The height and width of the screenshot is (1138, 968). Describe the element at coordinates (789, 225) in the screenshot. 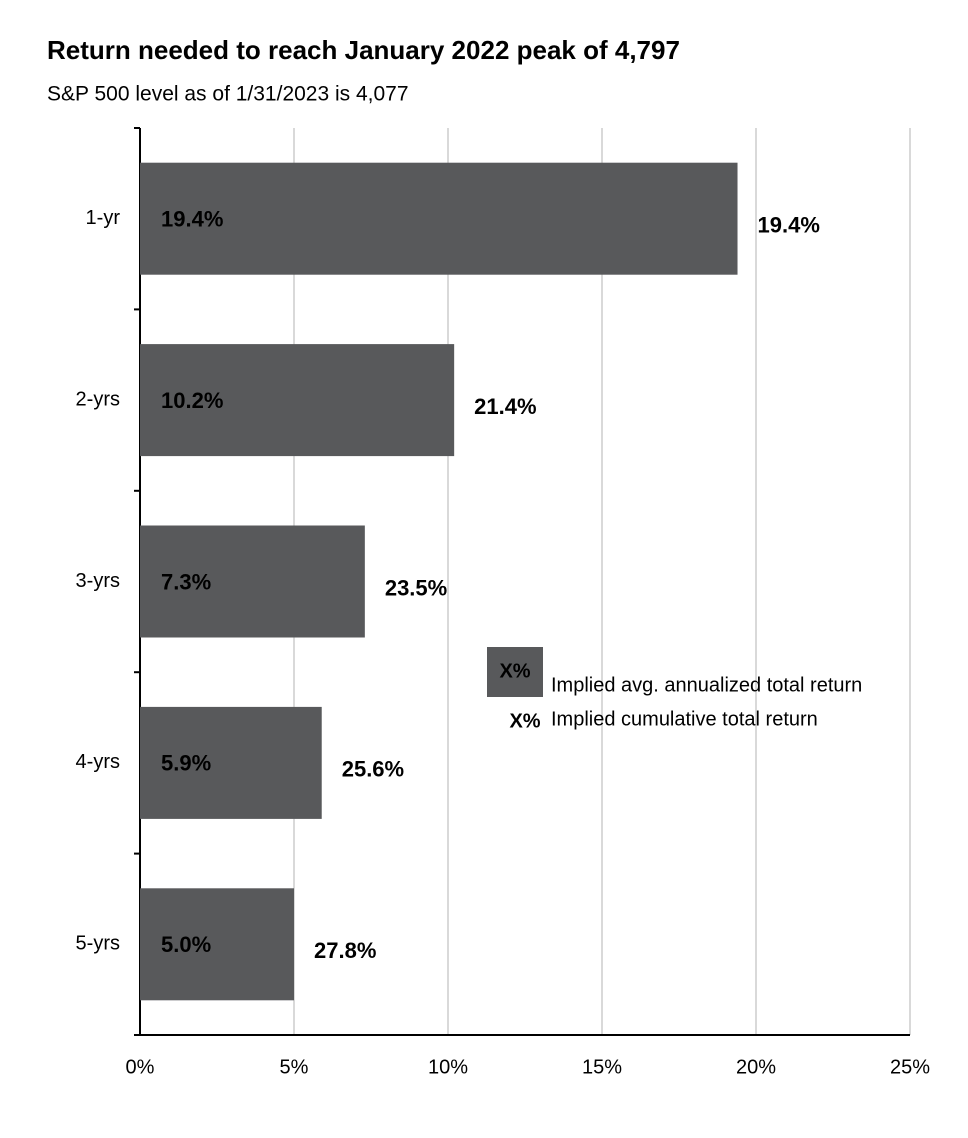

I see `cumulative-label: 19.4%` at that location.